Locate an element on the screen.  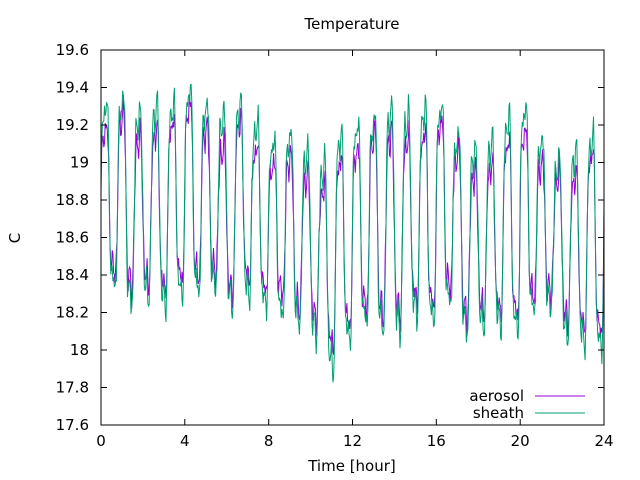
x-tick-label: 8 is located at coordinates (269, 441).